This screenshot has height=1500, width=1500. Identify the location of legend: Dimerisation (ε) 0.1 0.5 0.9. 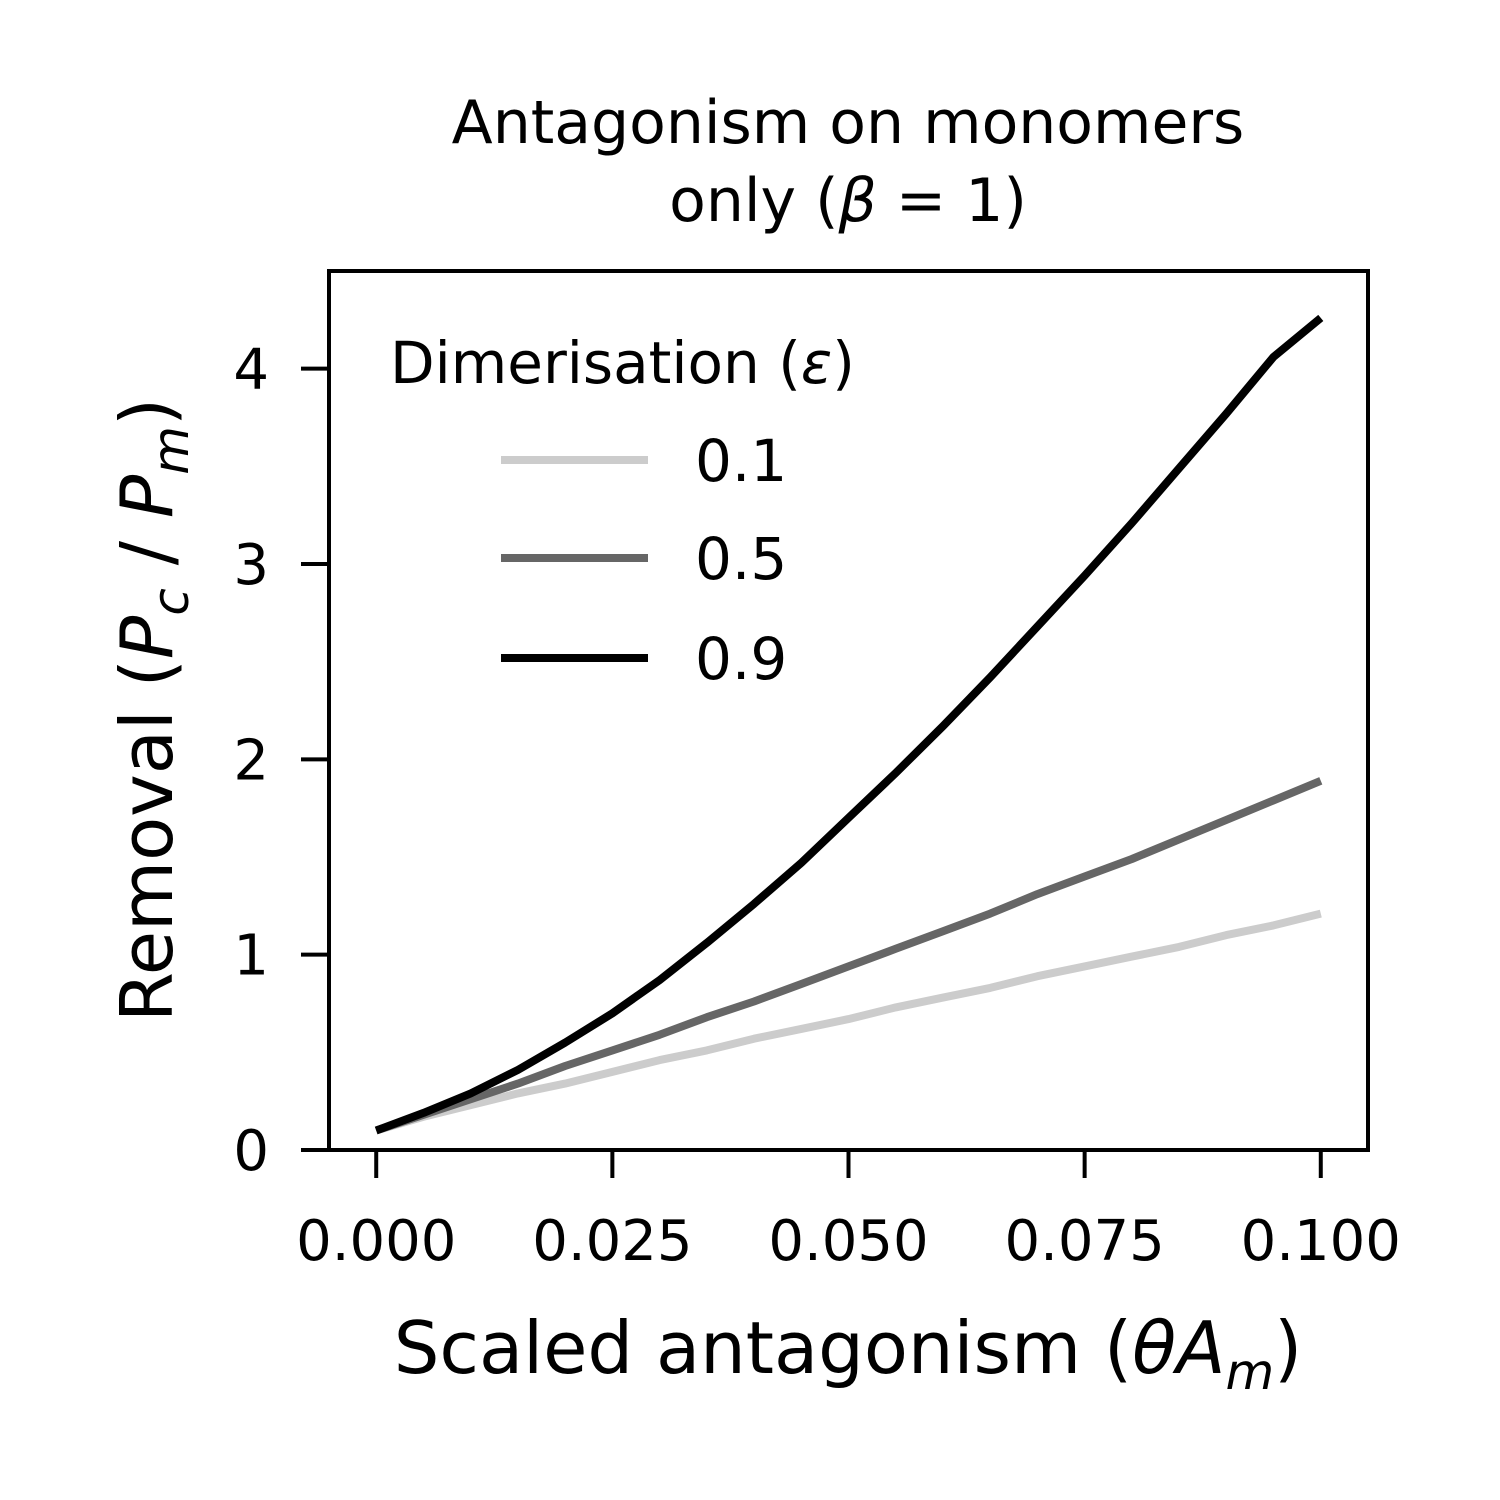
(622, 511).